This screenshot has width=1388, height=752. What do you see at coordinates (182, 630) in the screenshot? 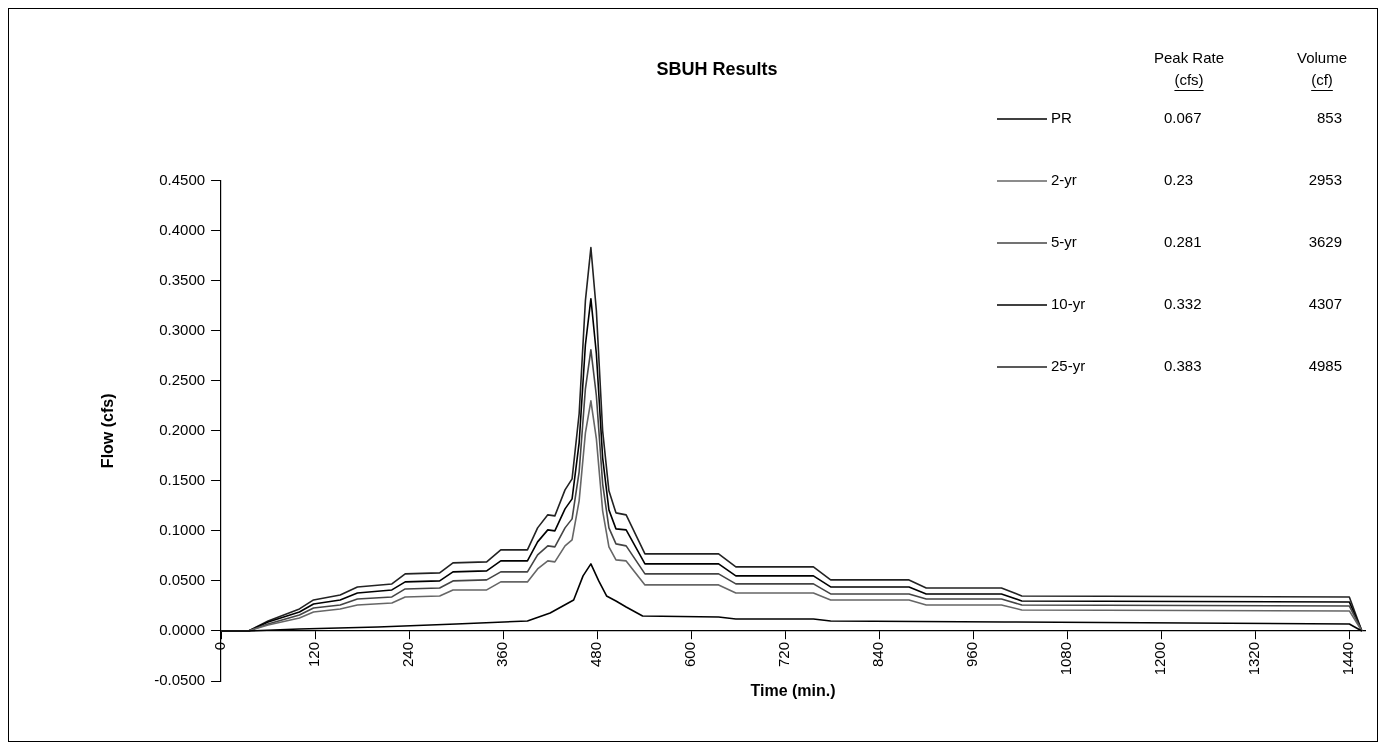
I see `y-tick-label: 0.0000` at bounding box center [182, 630].